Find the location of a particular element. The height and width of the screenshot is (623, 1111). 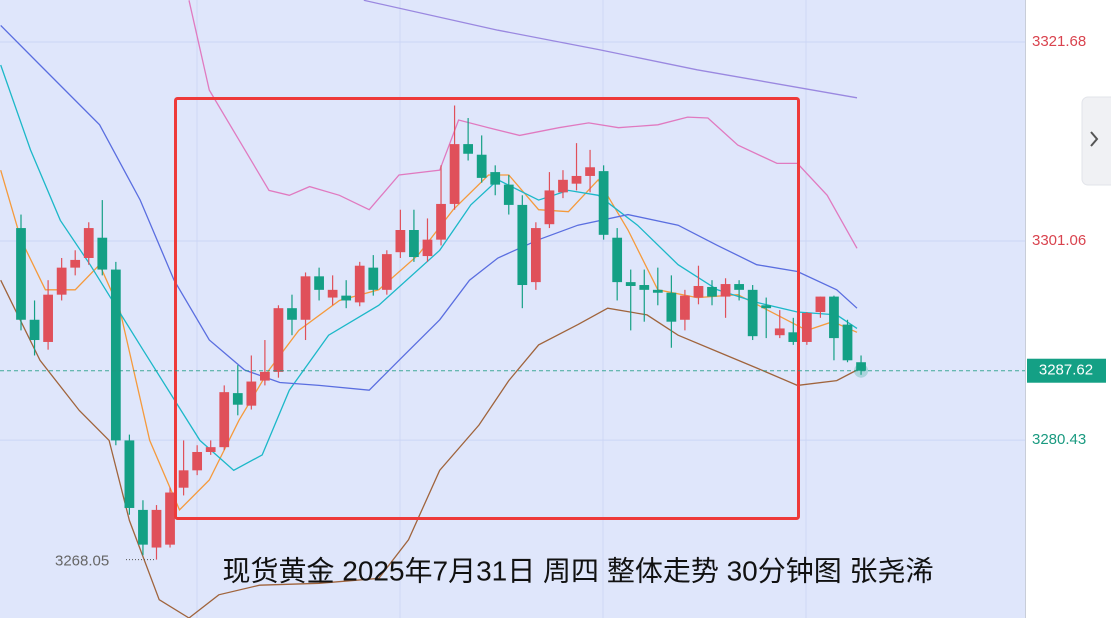

price-axis-background is located at coordinates (1068, 309).